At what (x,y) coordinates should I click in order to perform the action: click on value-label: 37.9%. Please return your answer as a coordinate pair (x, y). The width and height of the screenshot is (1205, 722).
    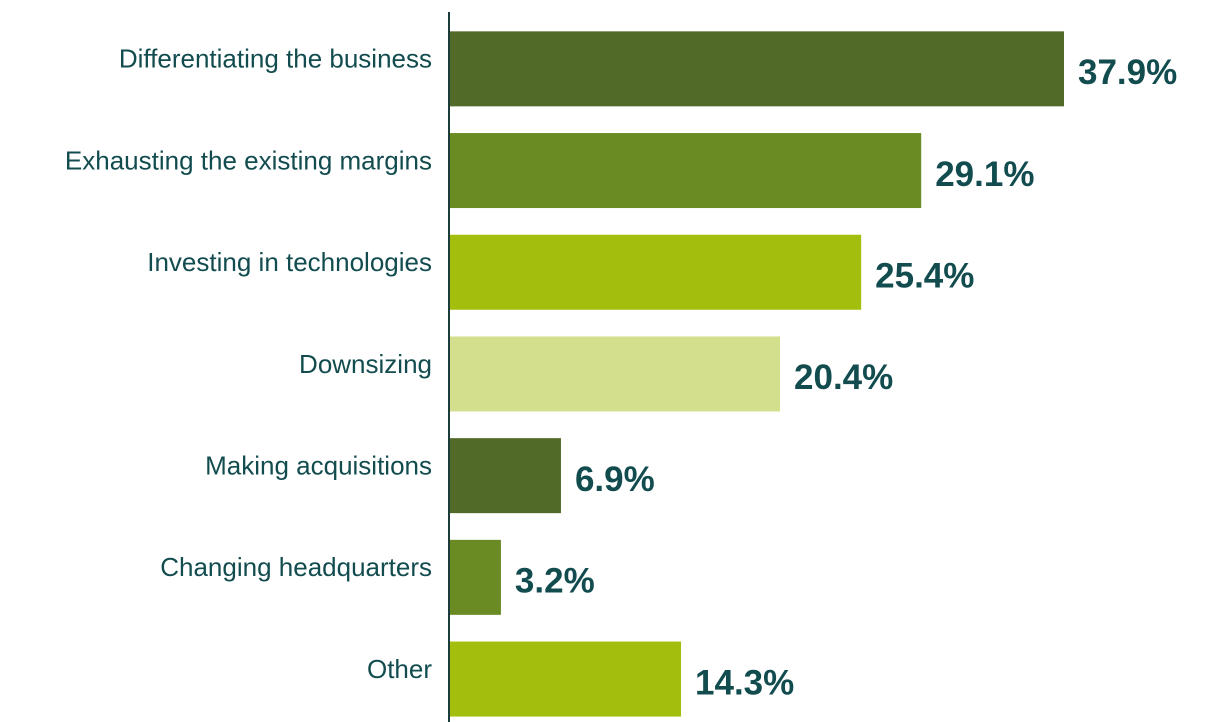
    Looking at the image, I should click on (1127, 72).